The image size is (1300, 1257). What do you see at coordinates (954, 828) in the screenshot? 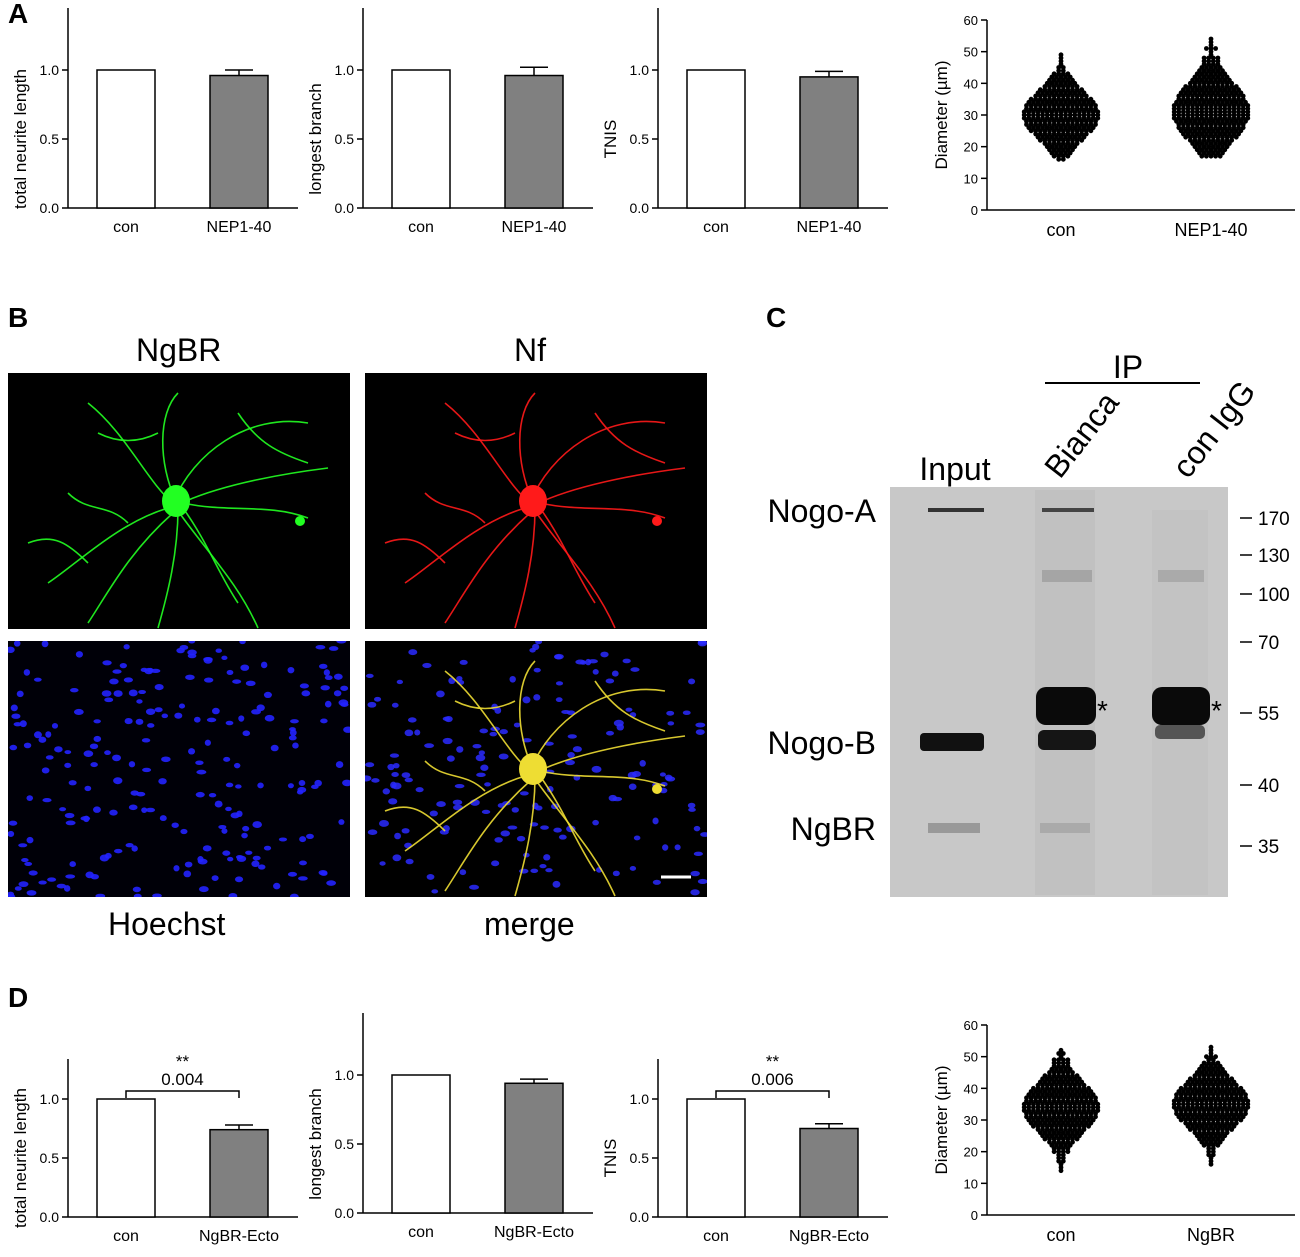
I see `band-input-ngbr` at bounding box center [954, 828].